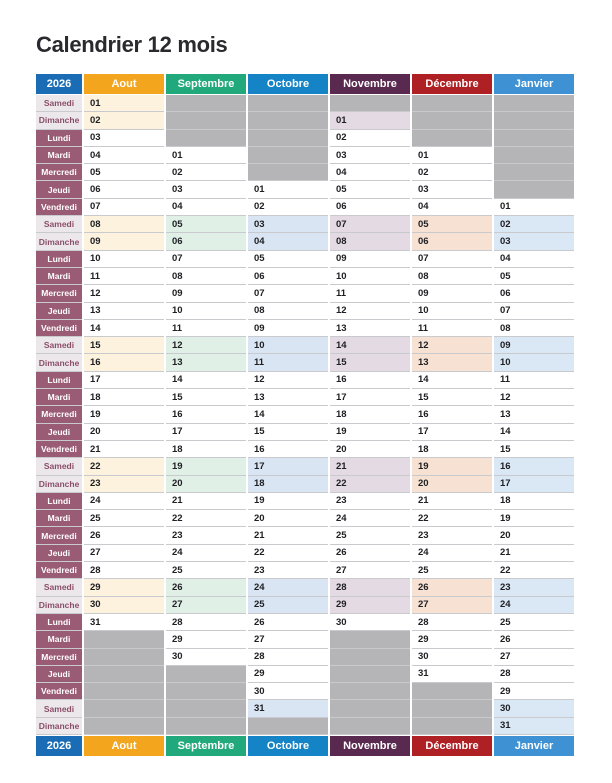 This screenshot has width=612, height=783. I want to click on date-cell: 15, so click(124, 346).